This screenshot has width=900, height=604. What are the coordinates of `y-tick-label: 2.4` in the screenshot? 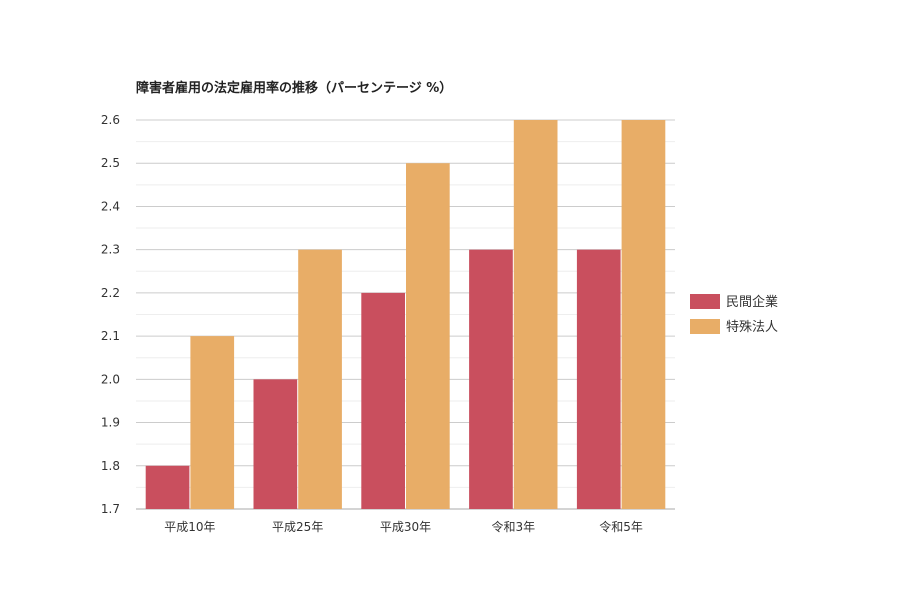 It's located at (110, 206).